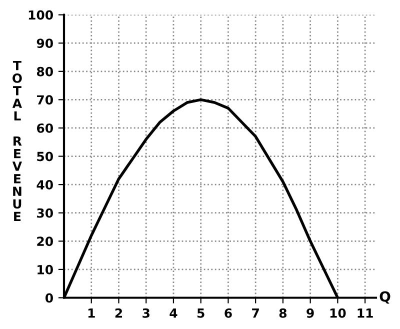  I want to click on y-tick-label: 80, so click(44, 71).